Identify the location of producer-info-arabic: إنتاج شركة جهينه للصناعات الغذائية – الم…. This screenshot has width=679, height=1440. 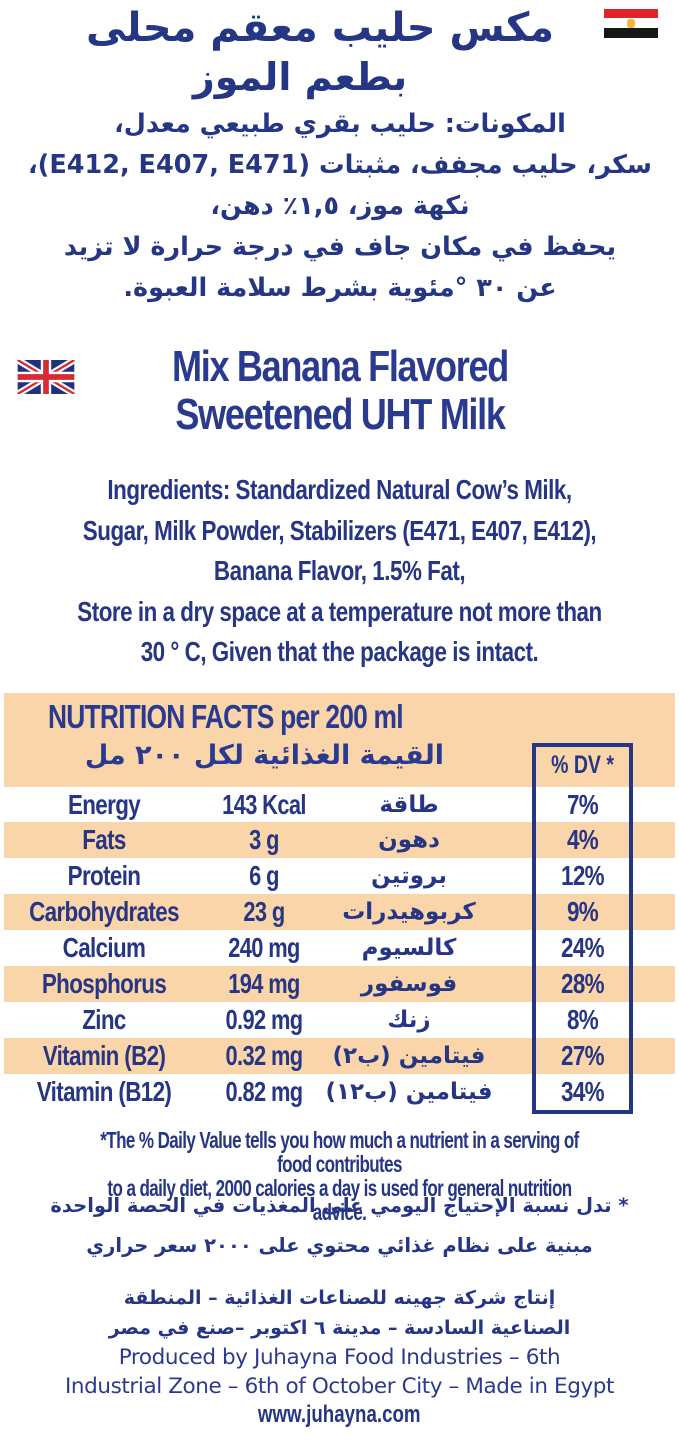
(339, 1313).